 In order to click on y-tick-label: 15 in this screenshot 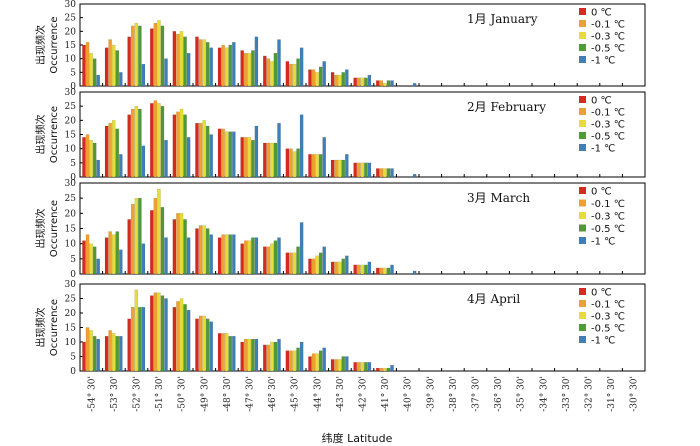, I will do `click(71, 230)`.